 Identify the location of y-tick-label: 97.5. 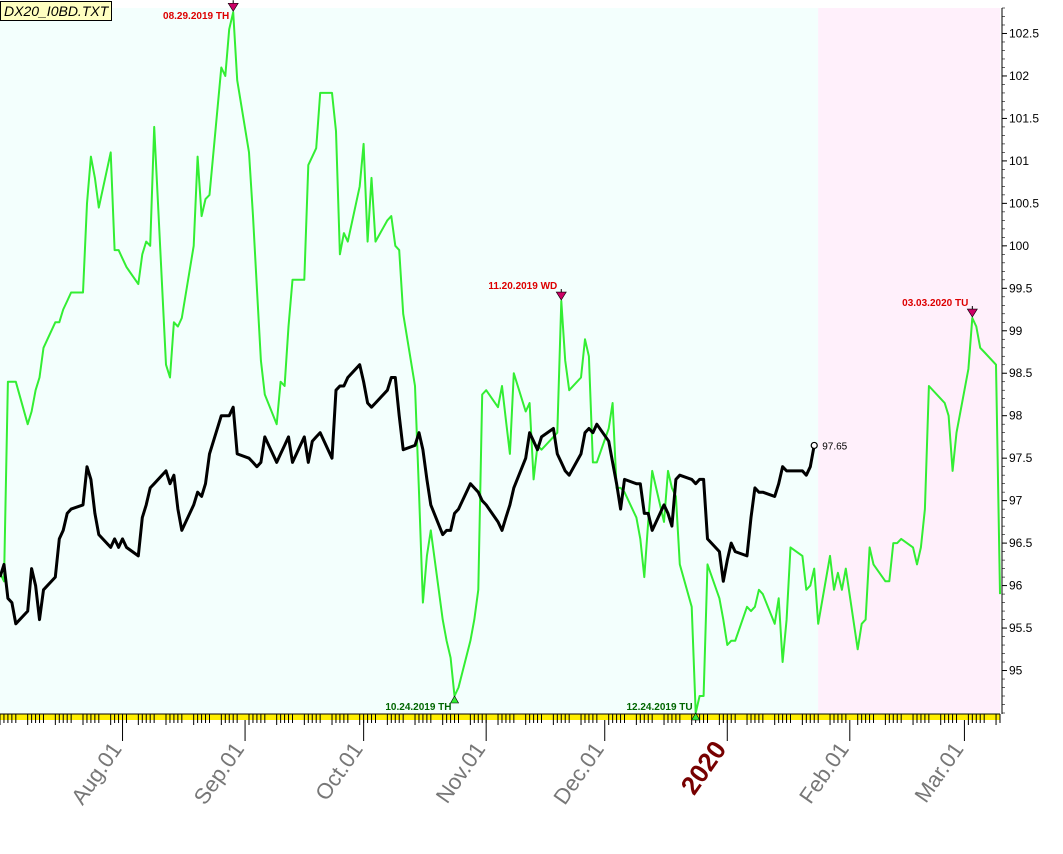
(1021, 458).